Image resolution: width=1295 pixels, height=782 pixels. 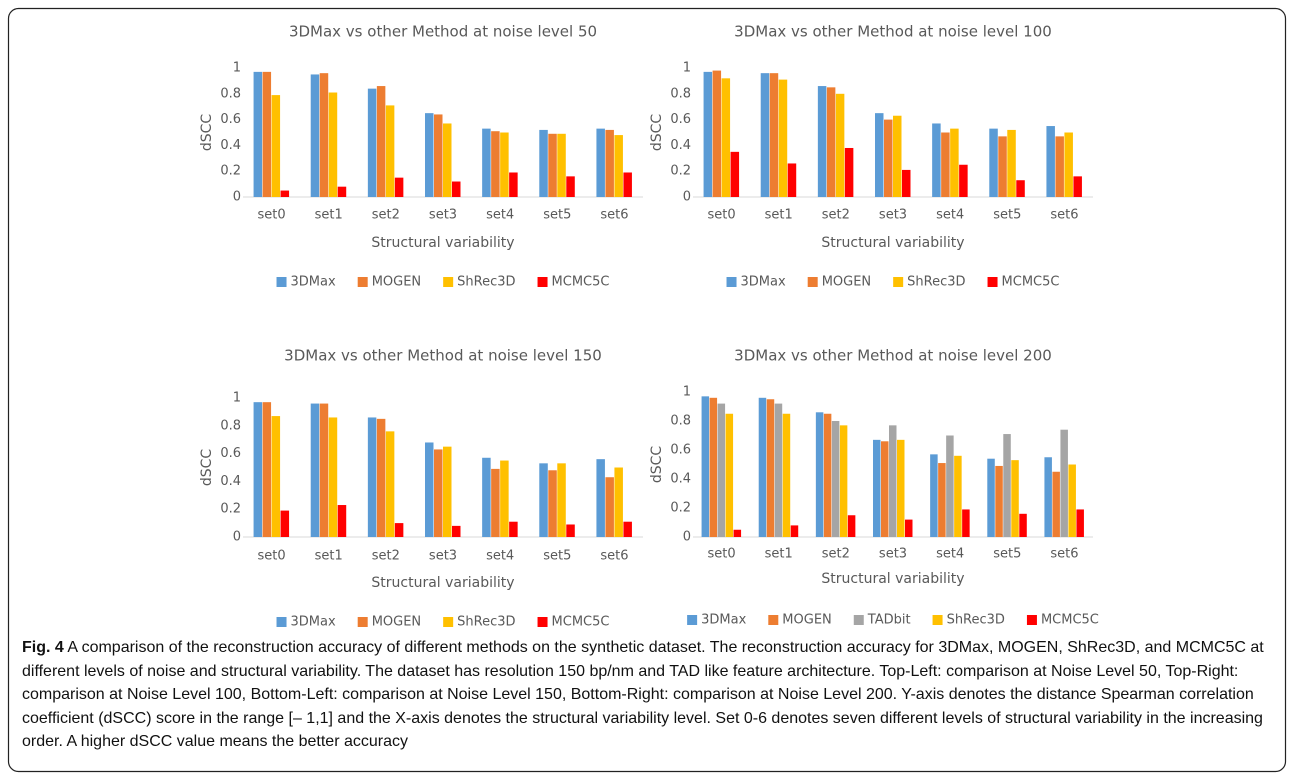 What do you see at coordinates (1031, 282) in the screenshot?
I see `legend-label: MCMC5C` at bounding box center [1031, 282].